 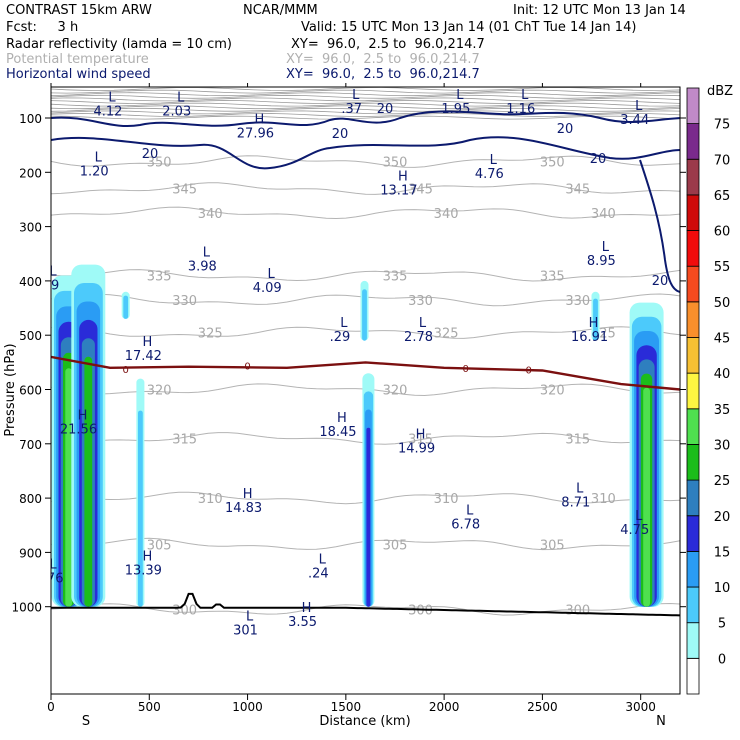 I want to click on extrema-value: 14.83, so click(x=243, y=508).